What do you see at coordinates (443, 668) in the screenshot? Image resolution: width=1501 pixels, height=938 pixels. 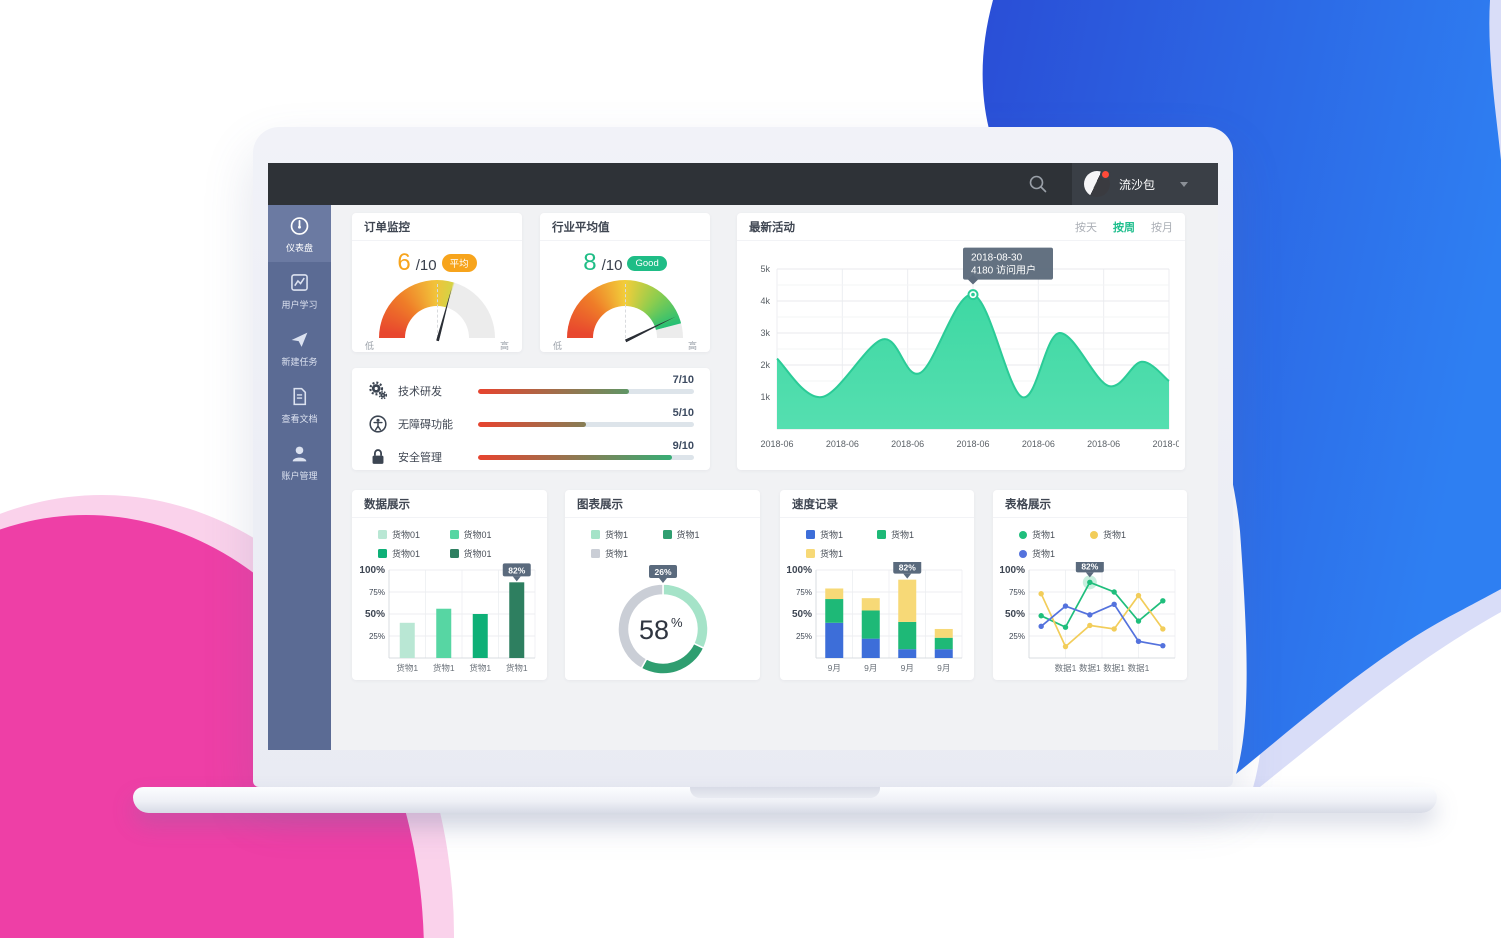 I see `svg-text: 货物1` at bounding box center [443, 668].